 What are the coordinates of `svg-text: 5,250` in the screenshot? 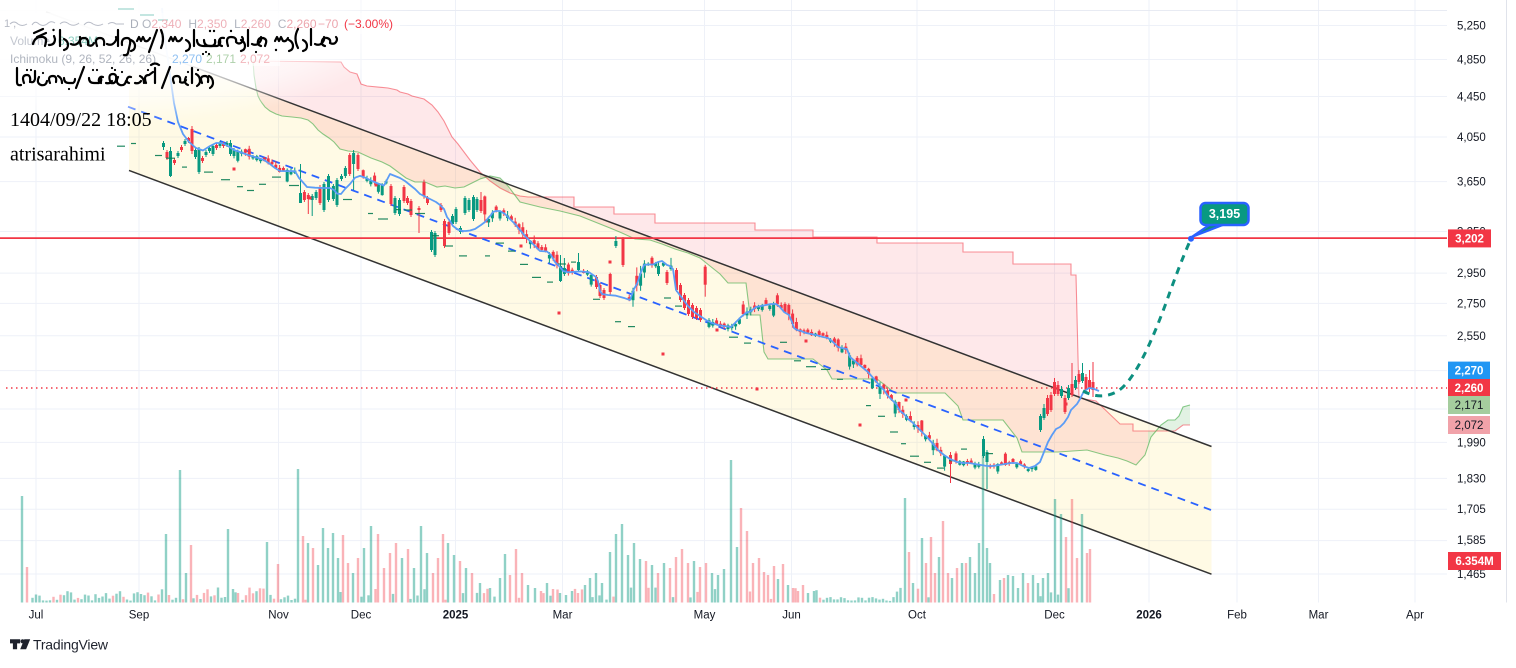 It's located at (1471, 27).